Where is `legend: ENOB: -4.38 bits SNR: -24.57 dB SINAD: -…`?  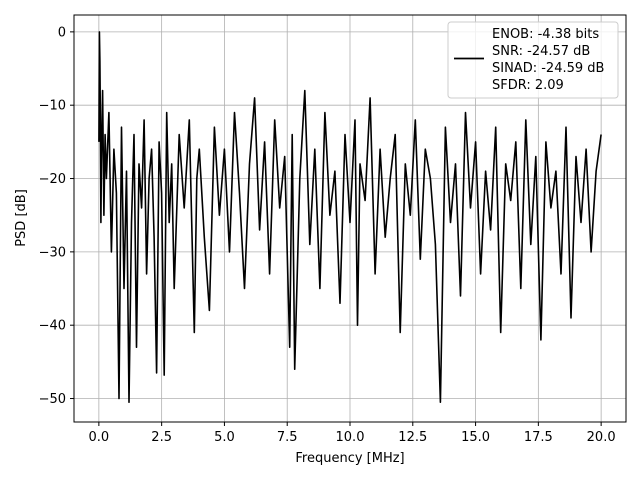
legend: ENOB: -4.38 bits SNR: -24.57 dB SINAD: -… is located at coordinates (533, 60).